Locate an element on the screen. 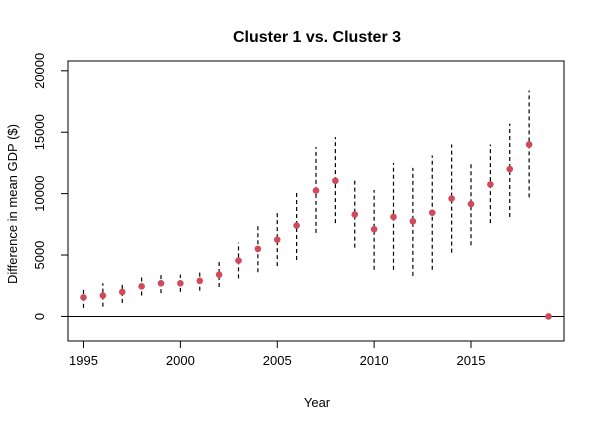  y-tick-label: 0 is located at coordinates (39, 316).